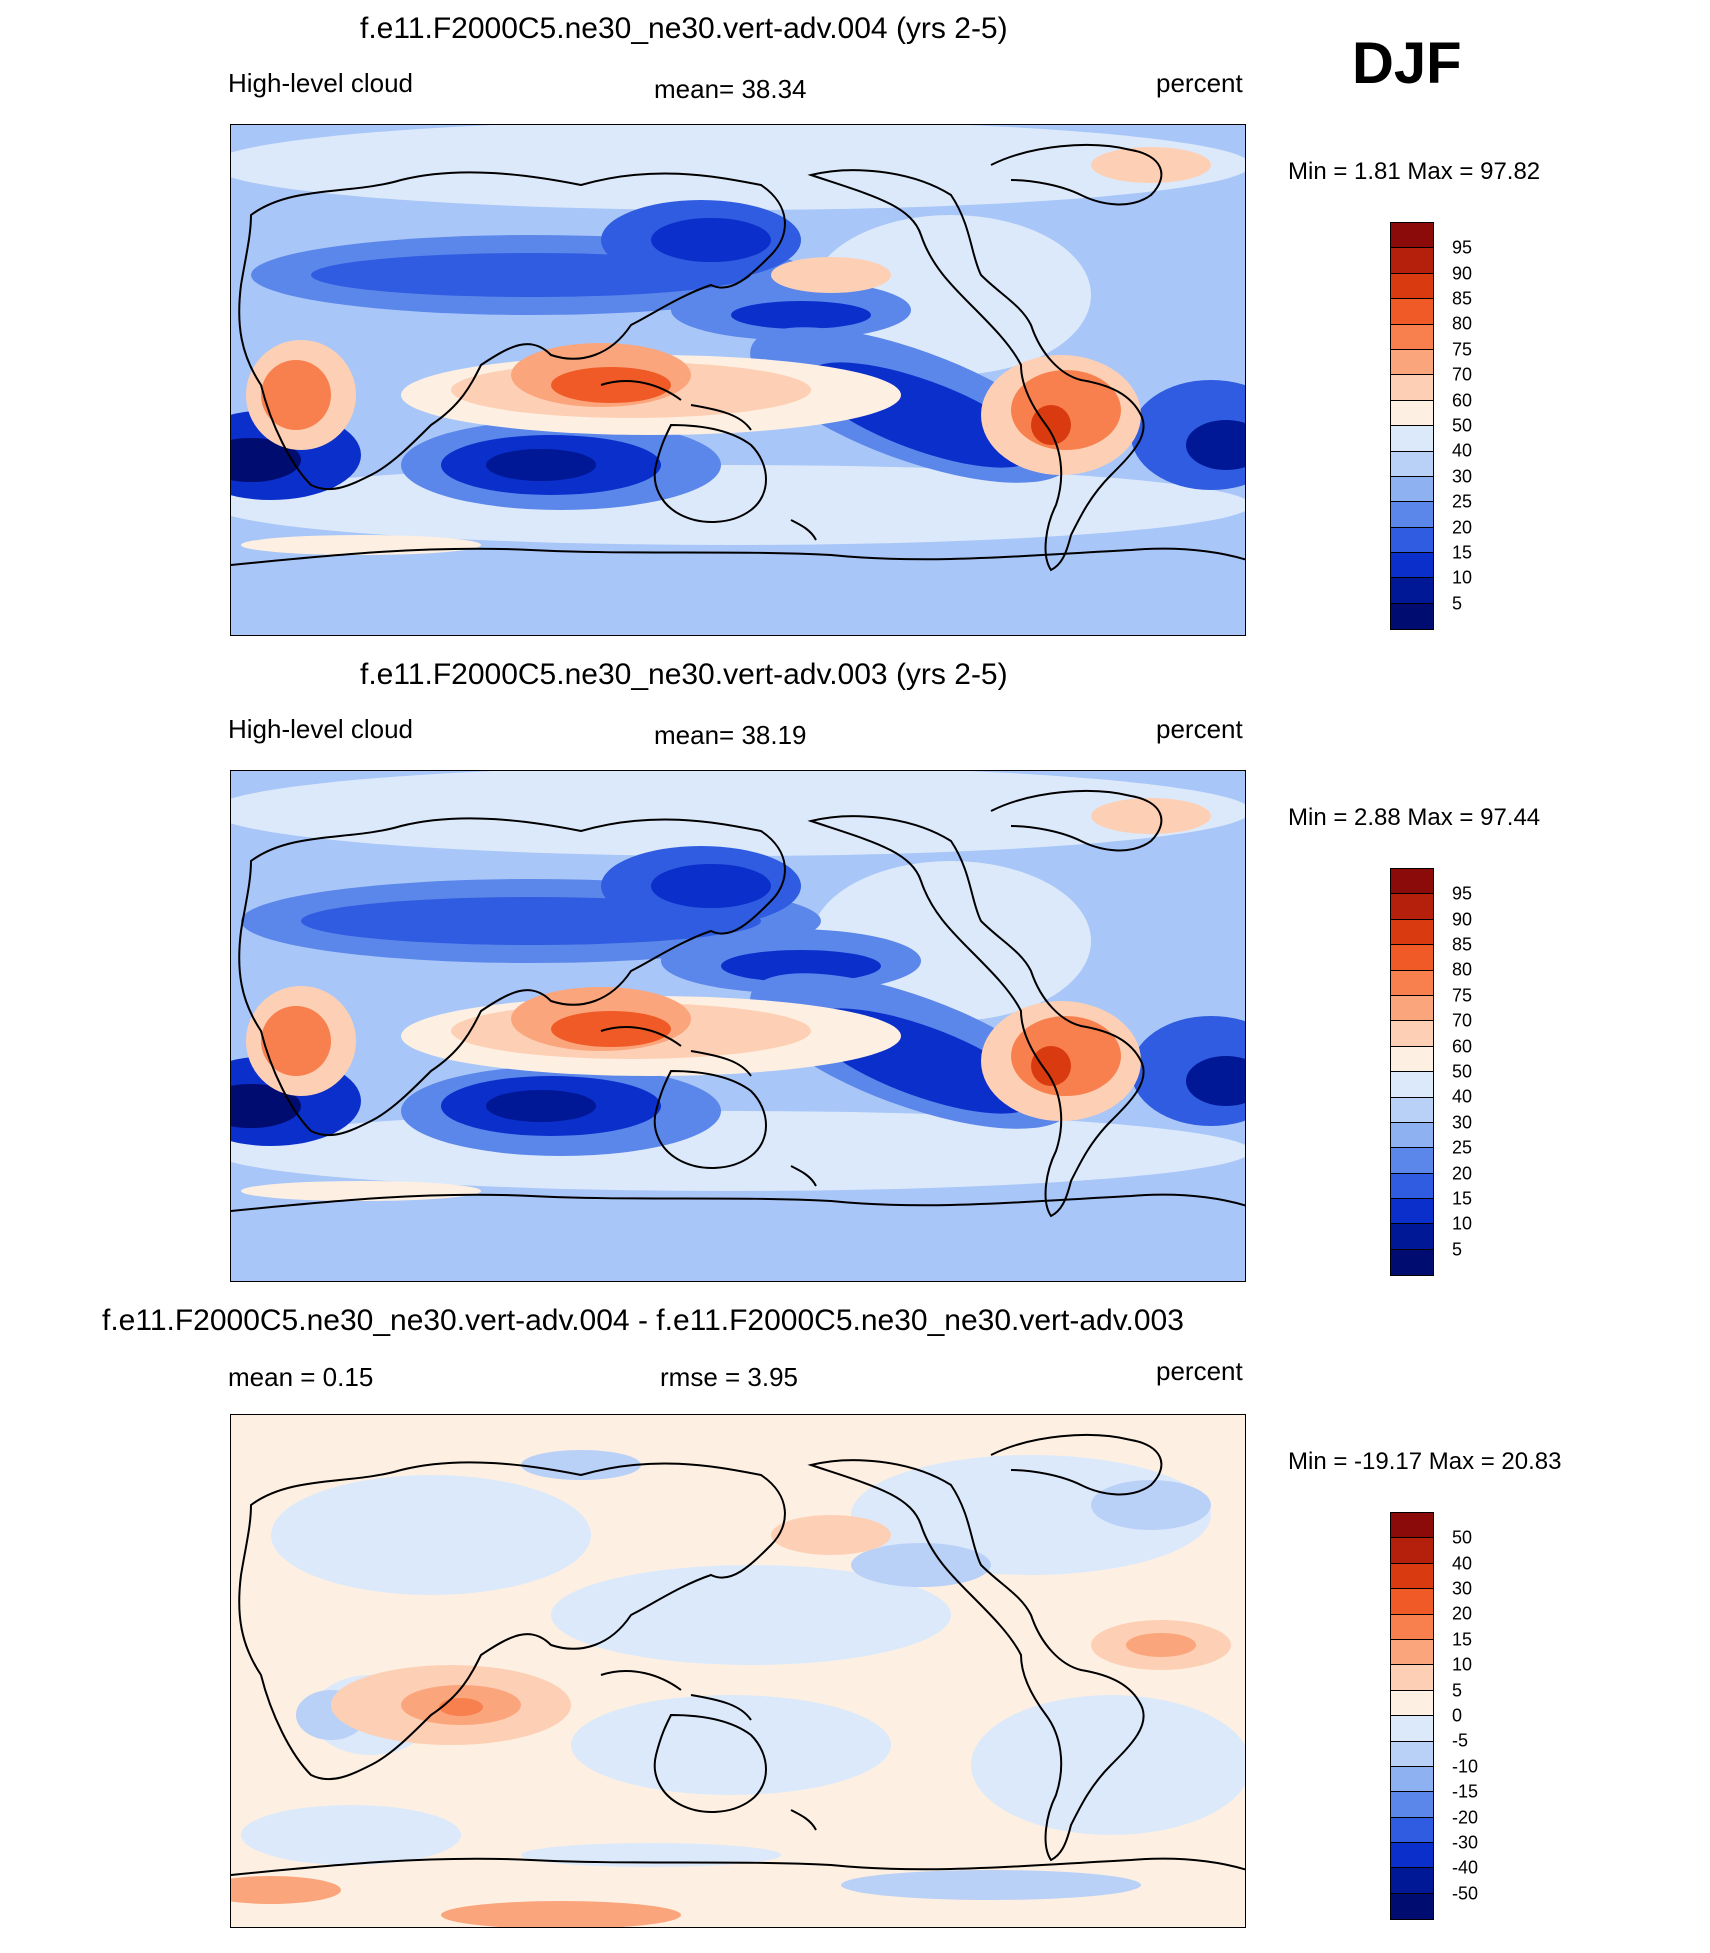 This screenshot has height=1953, width=1710. What do you see at coordinates (1457, 603) in the screenshot?
I see `panel-1-colorbar-tick: 5` at bounding box center [1457, 603].